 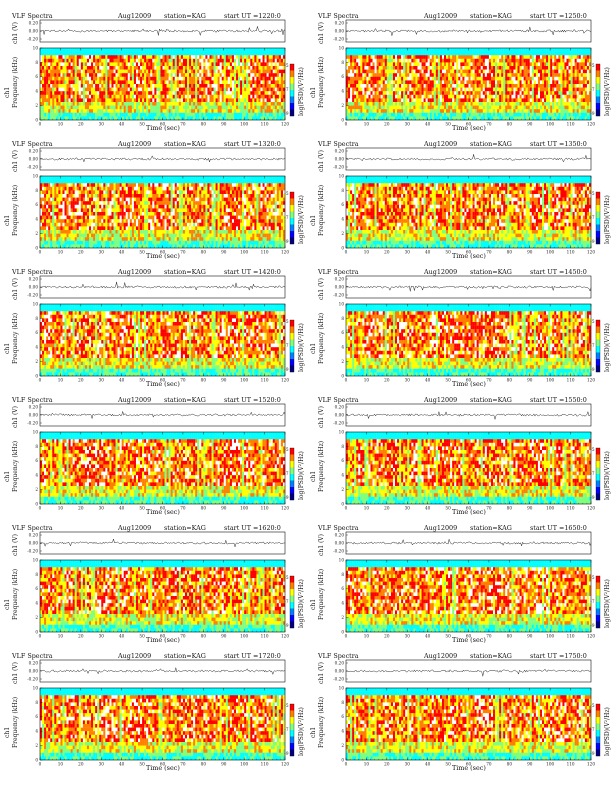 I want to click on x-axis-label: Time (sec), so click(x=163, y=256).